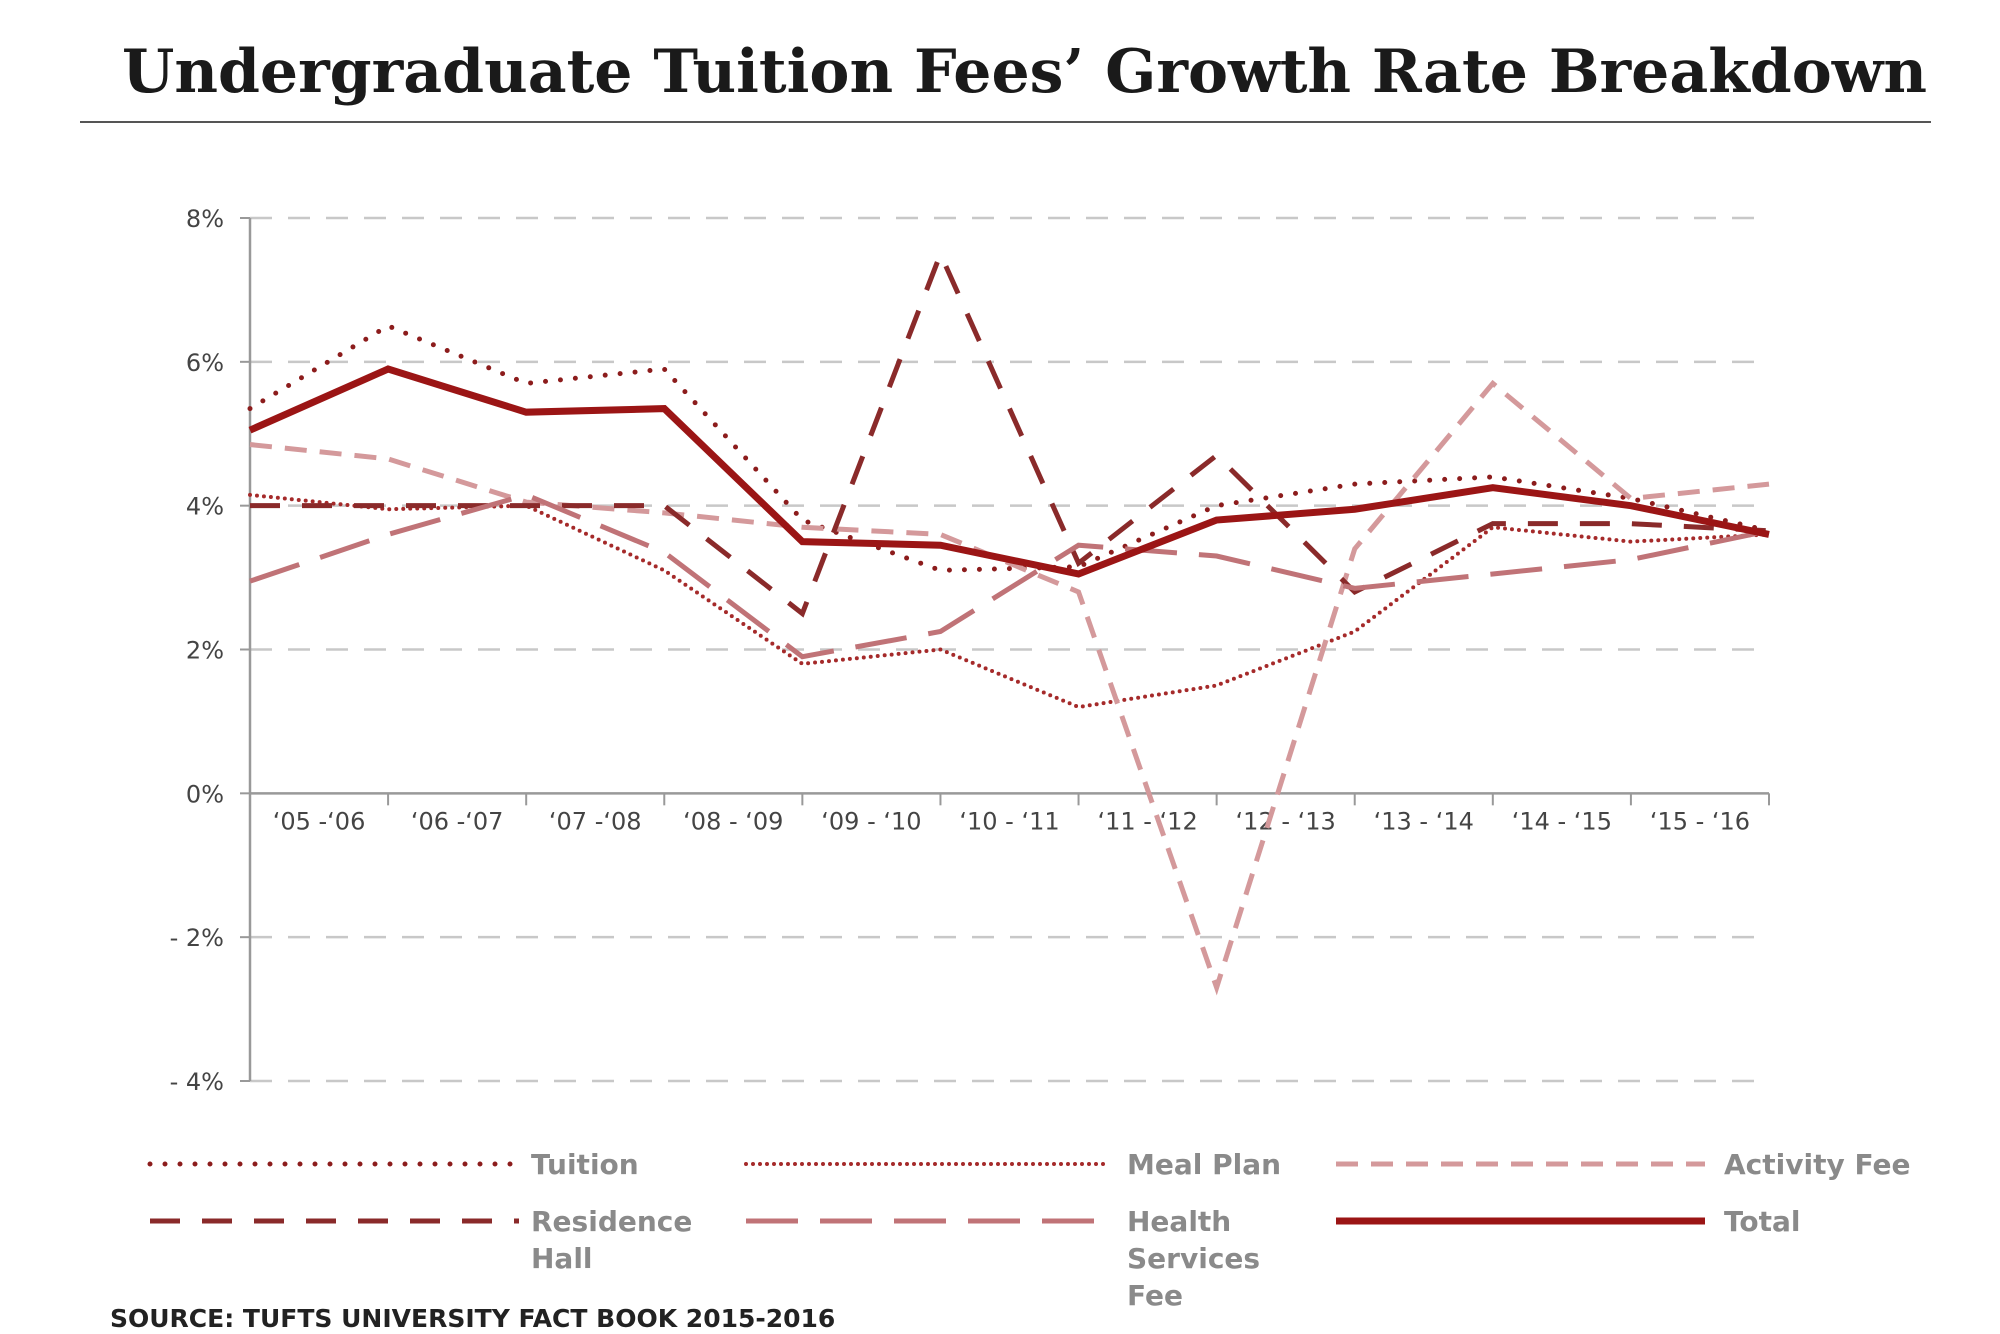 The image size is (2000, 1334). What do you see at coordinates (205, 794) in the screenshot?
I see `y-tick-label: 0%` at bounding box center [205, 794].